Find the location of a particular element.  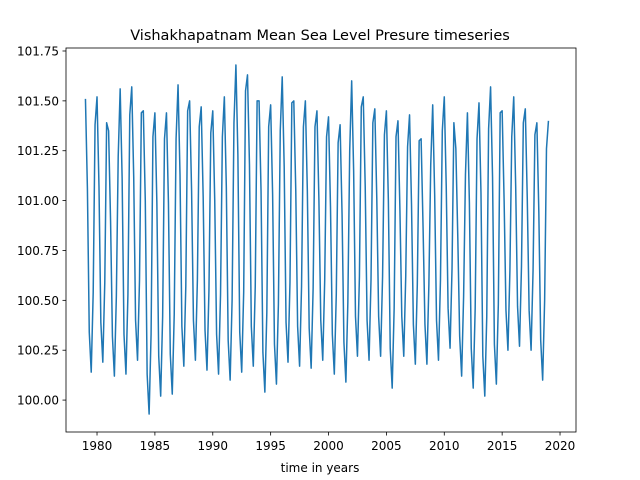

x-tick-label: 2000 is located at coordinates (328, 446).